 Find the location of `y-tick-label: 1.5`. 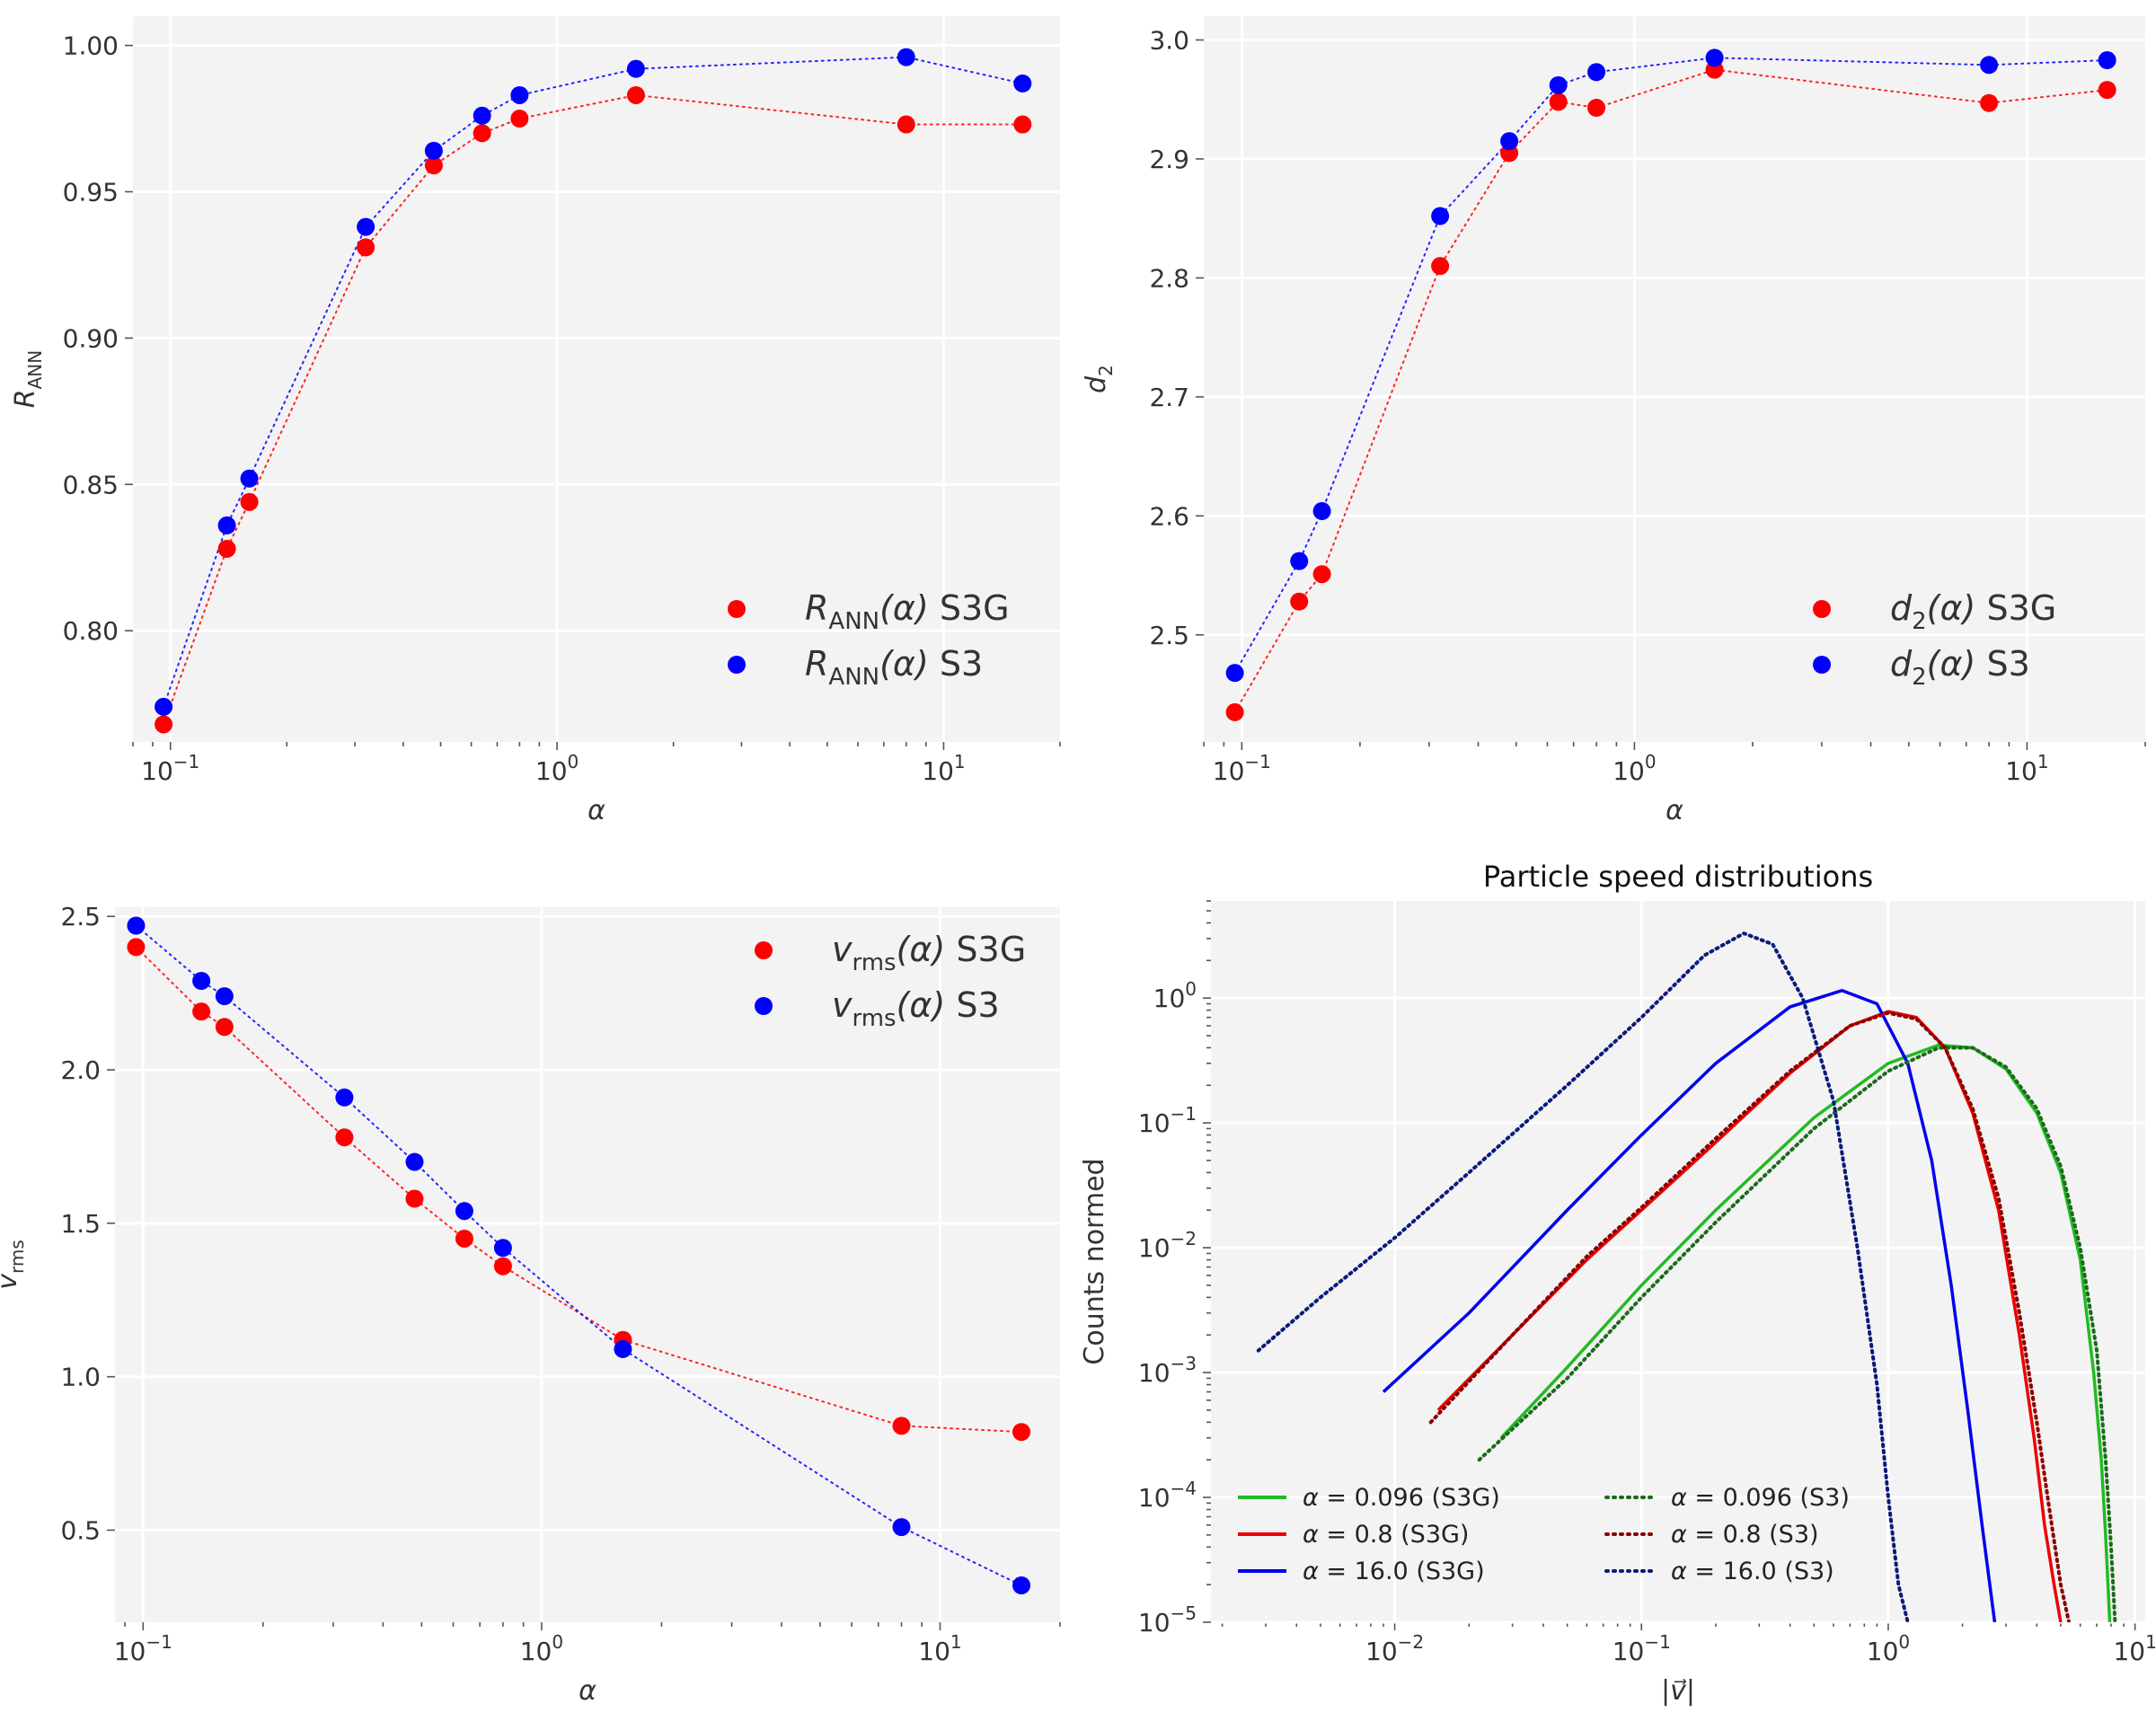

y-tick-label: 1.5 is located at coordinates (80, 1224).